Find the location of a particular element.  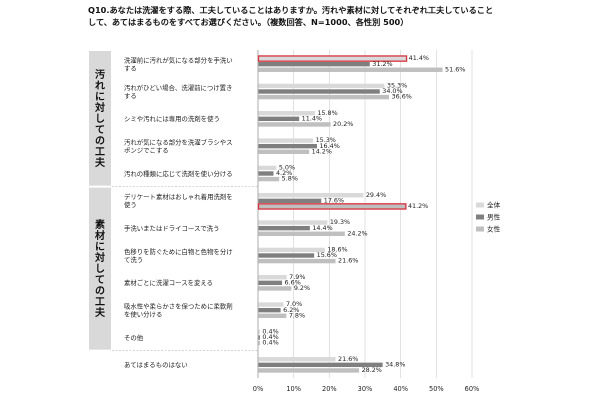

data-label: 41.4% is located at coordinates (419, 58).